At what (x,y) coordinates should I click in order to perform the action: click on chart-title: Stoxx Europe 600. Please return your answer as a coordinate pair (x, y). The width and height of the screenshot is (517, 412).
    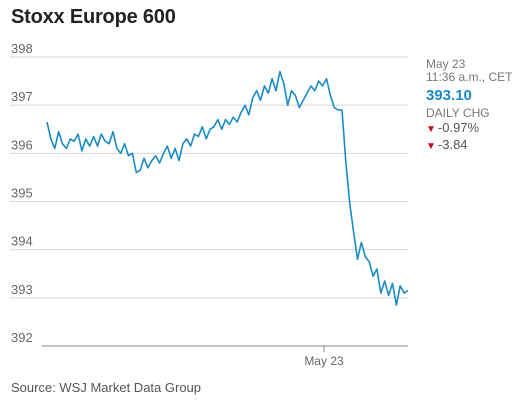
    Looking at the image, I should click on (93, 17).